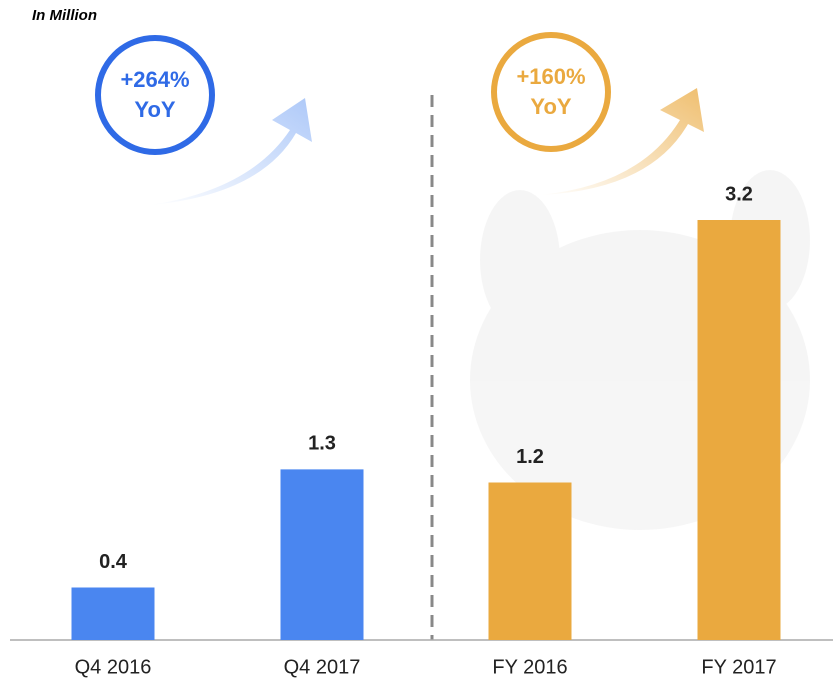 The width and height of the screenshot is (833, 685). I want to click on x-tick-label: Q4 2016, so click(113, 667).